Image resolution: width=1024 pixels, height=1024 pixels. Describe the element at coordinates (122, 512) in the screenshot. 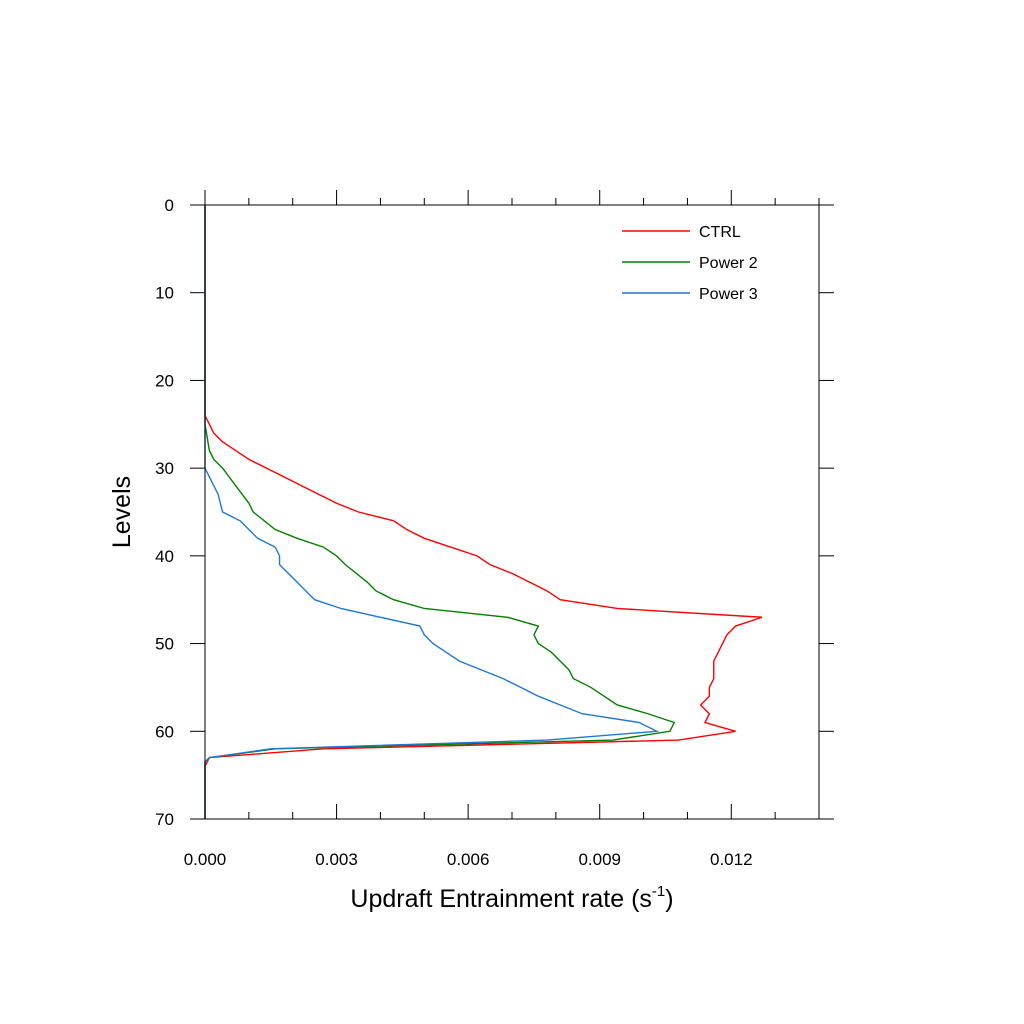

I see `y-axis-label: Levels` at that location.